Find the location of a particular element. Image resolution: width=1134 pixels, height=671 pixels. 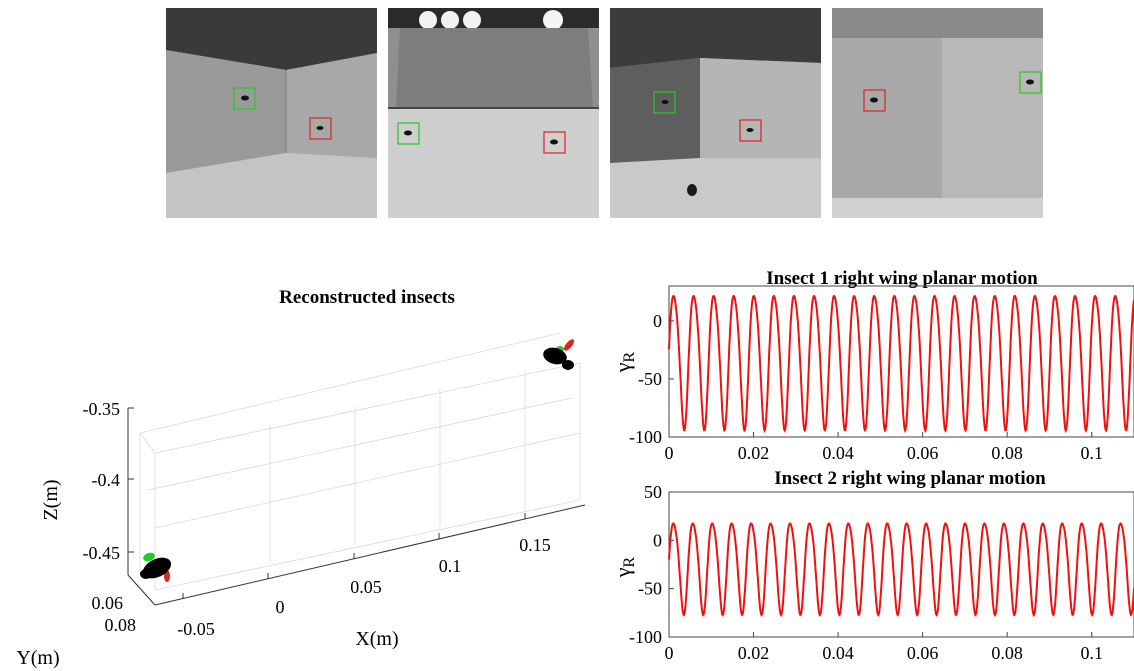

x-tick-label: -0.05 is located at coordinates (196, 629).